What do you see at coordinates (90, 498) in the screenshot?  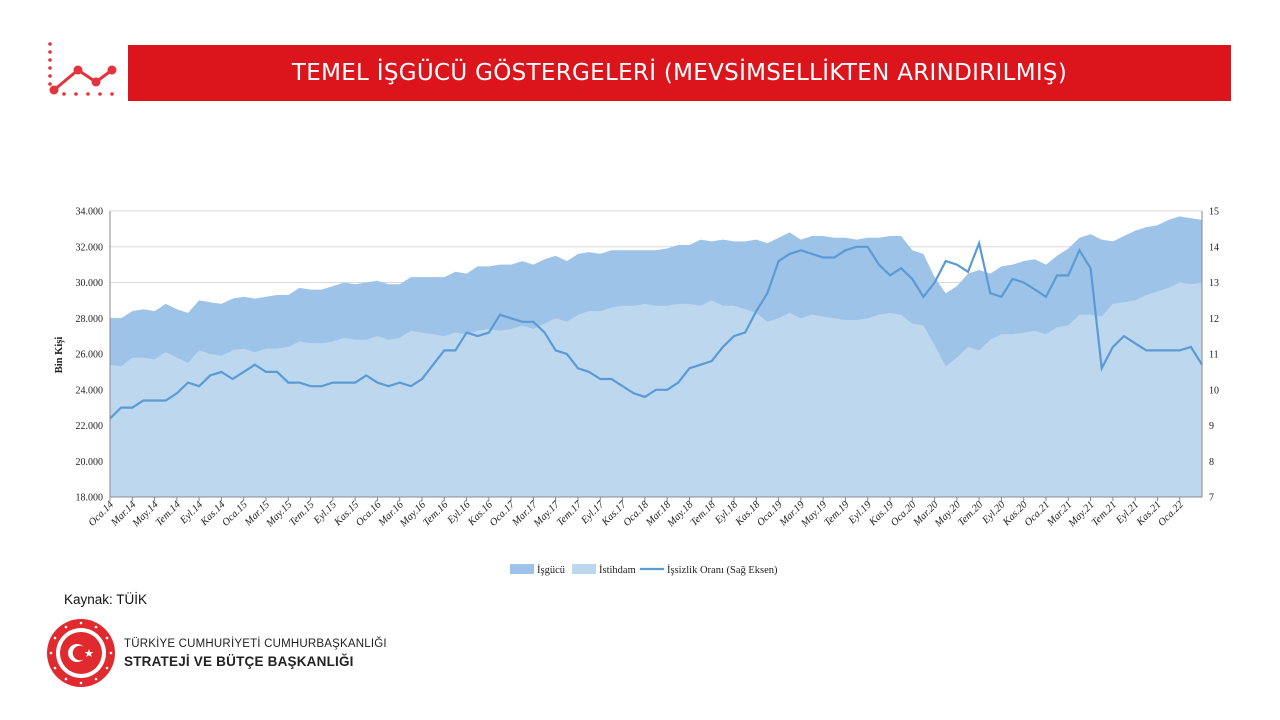 I see `left-tick-label: 18.000` at bounding box center [90, 498].